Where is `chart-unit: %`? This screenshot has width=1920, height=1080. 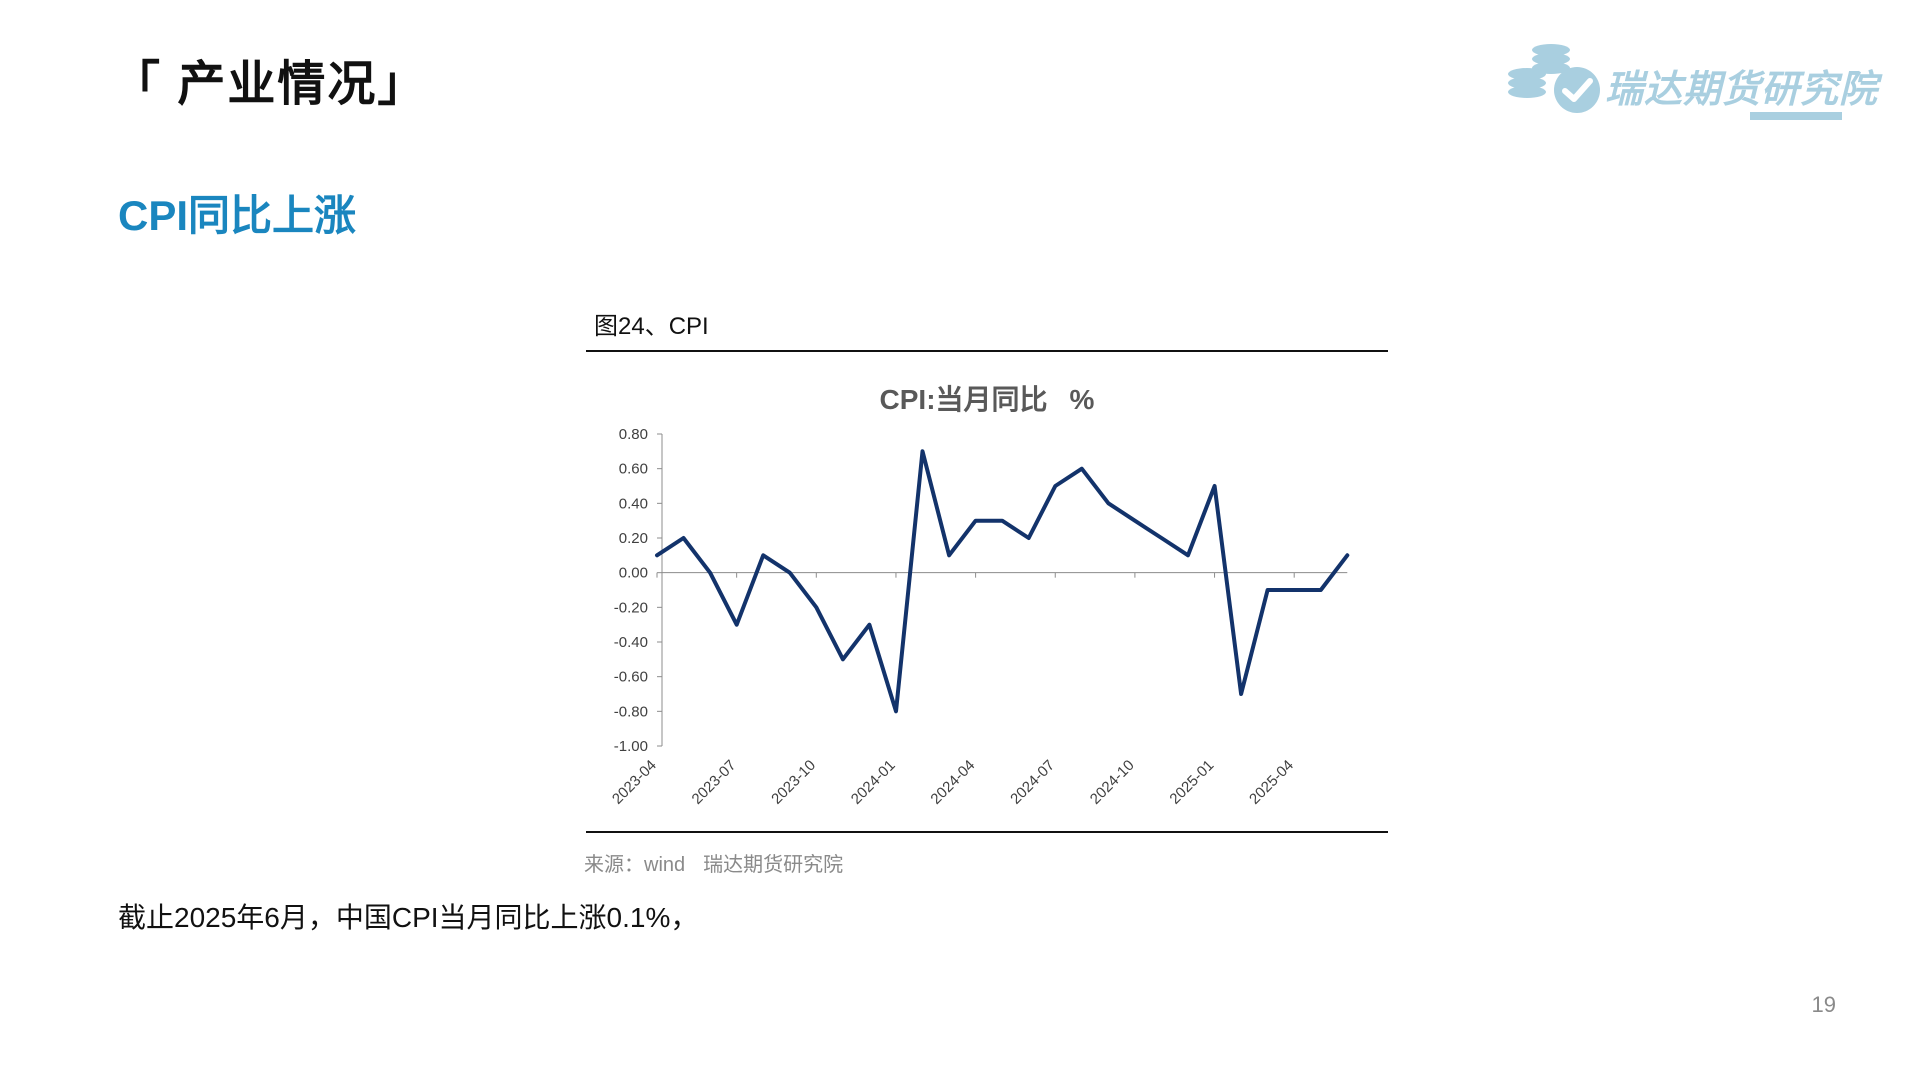
chart-unit: % is located at coordinates (1082, 399).